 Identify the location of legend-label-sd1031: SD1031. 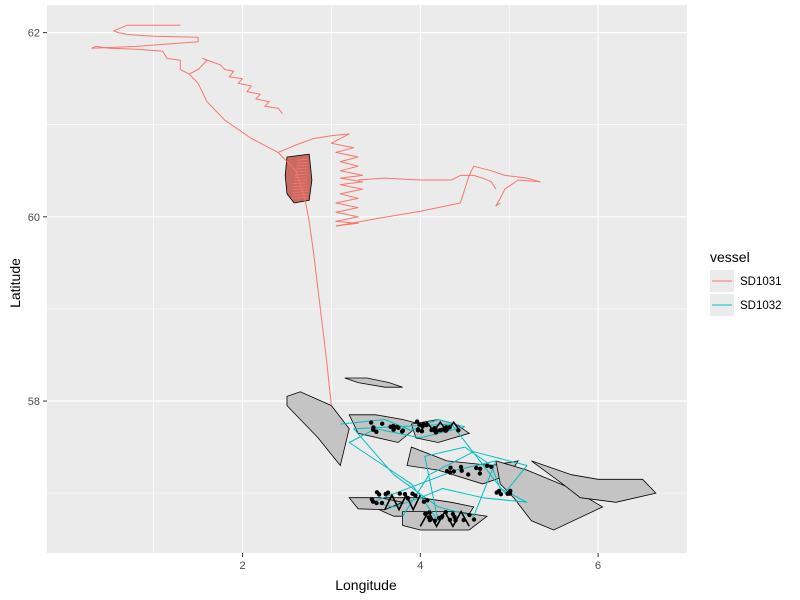
(761, 282).